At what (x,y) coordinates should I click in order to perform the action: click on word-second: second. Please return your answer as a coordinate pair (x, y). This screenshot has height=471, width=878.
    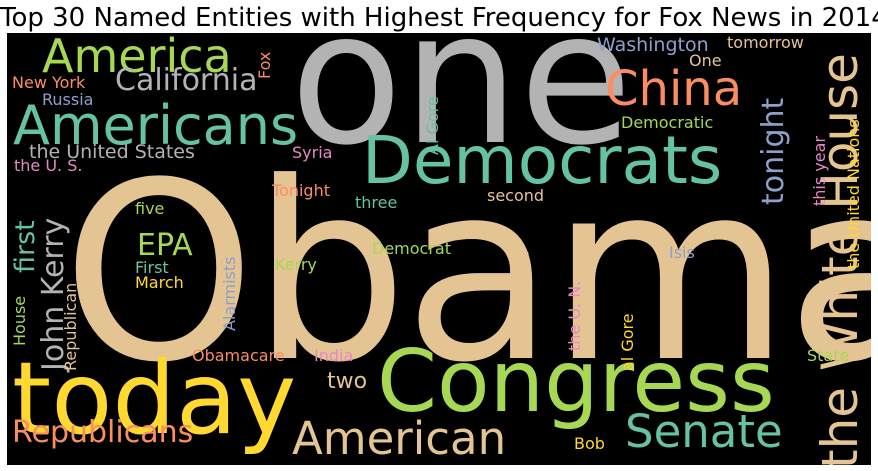
    Looking at the image, I should click on (516, 195).